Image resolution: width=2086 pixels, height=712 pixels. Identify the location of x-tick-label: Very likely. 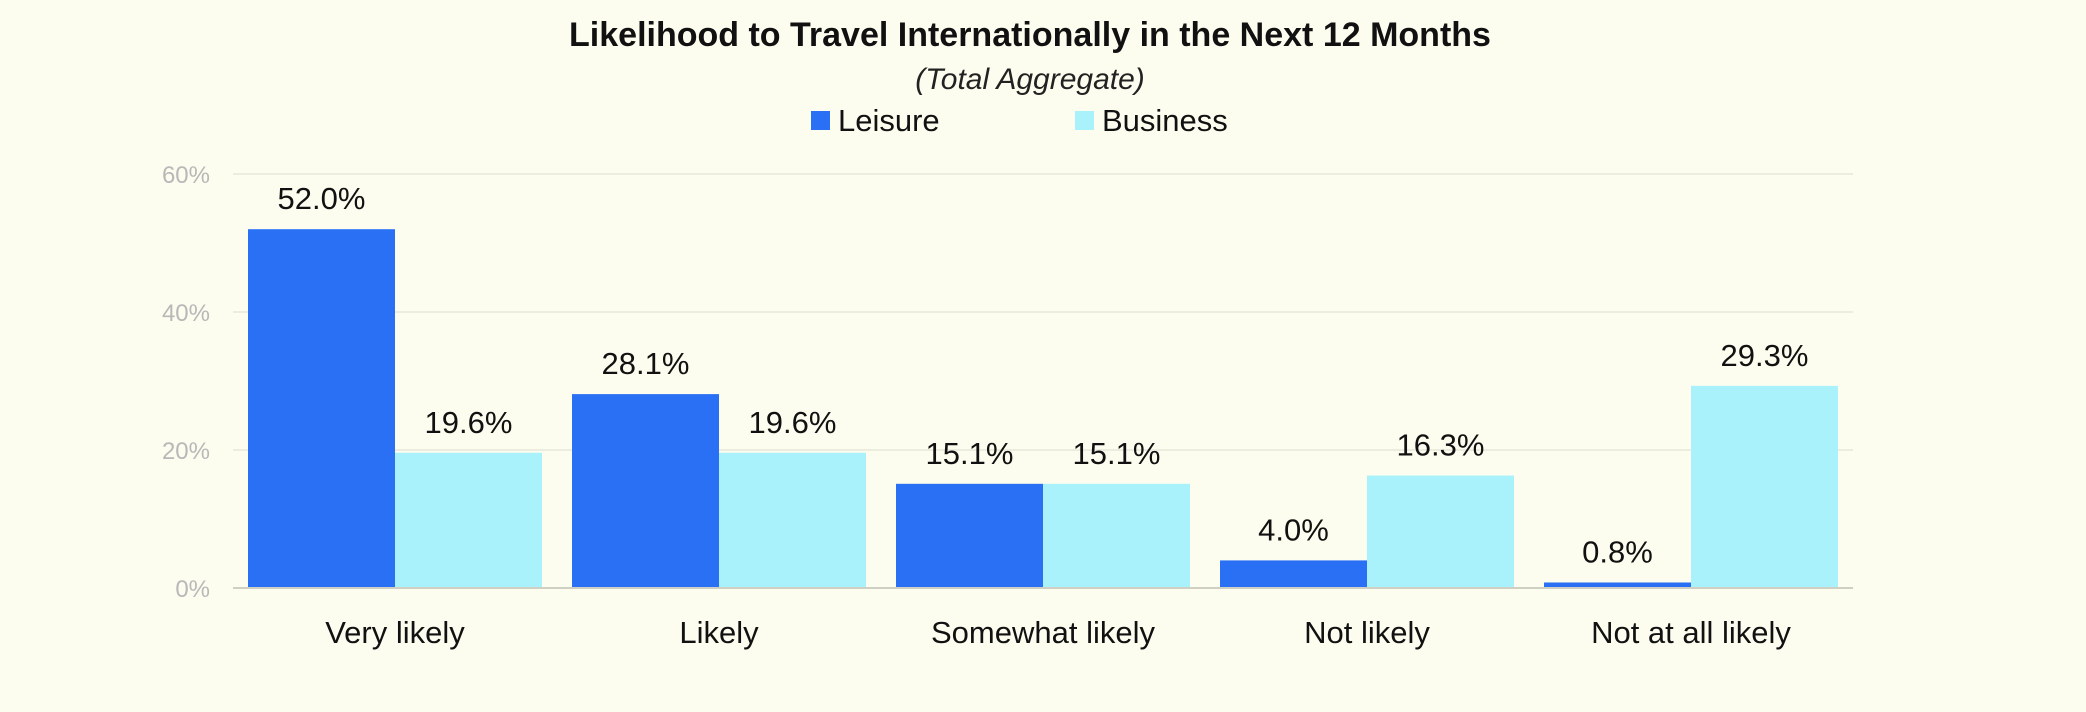
(395, 632).